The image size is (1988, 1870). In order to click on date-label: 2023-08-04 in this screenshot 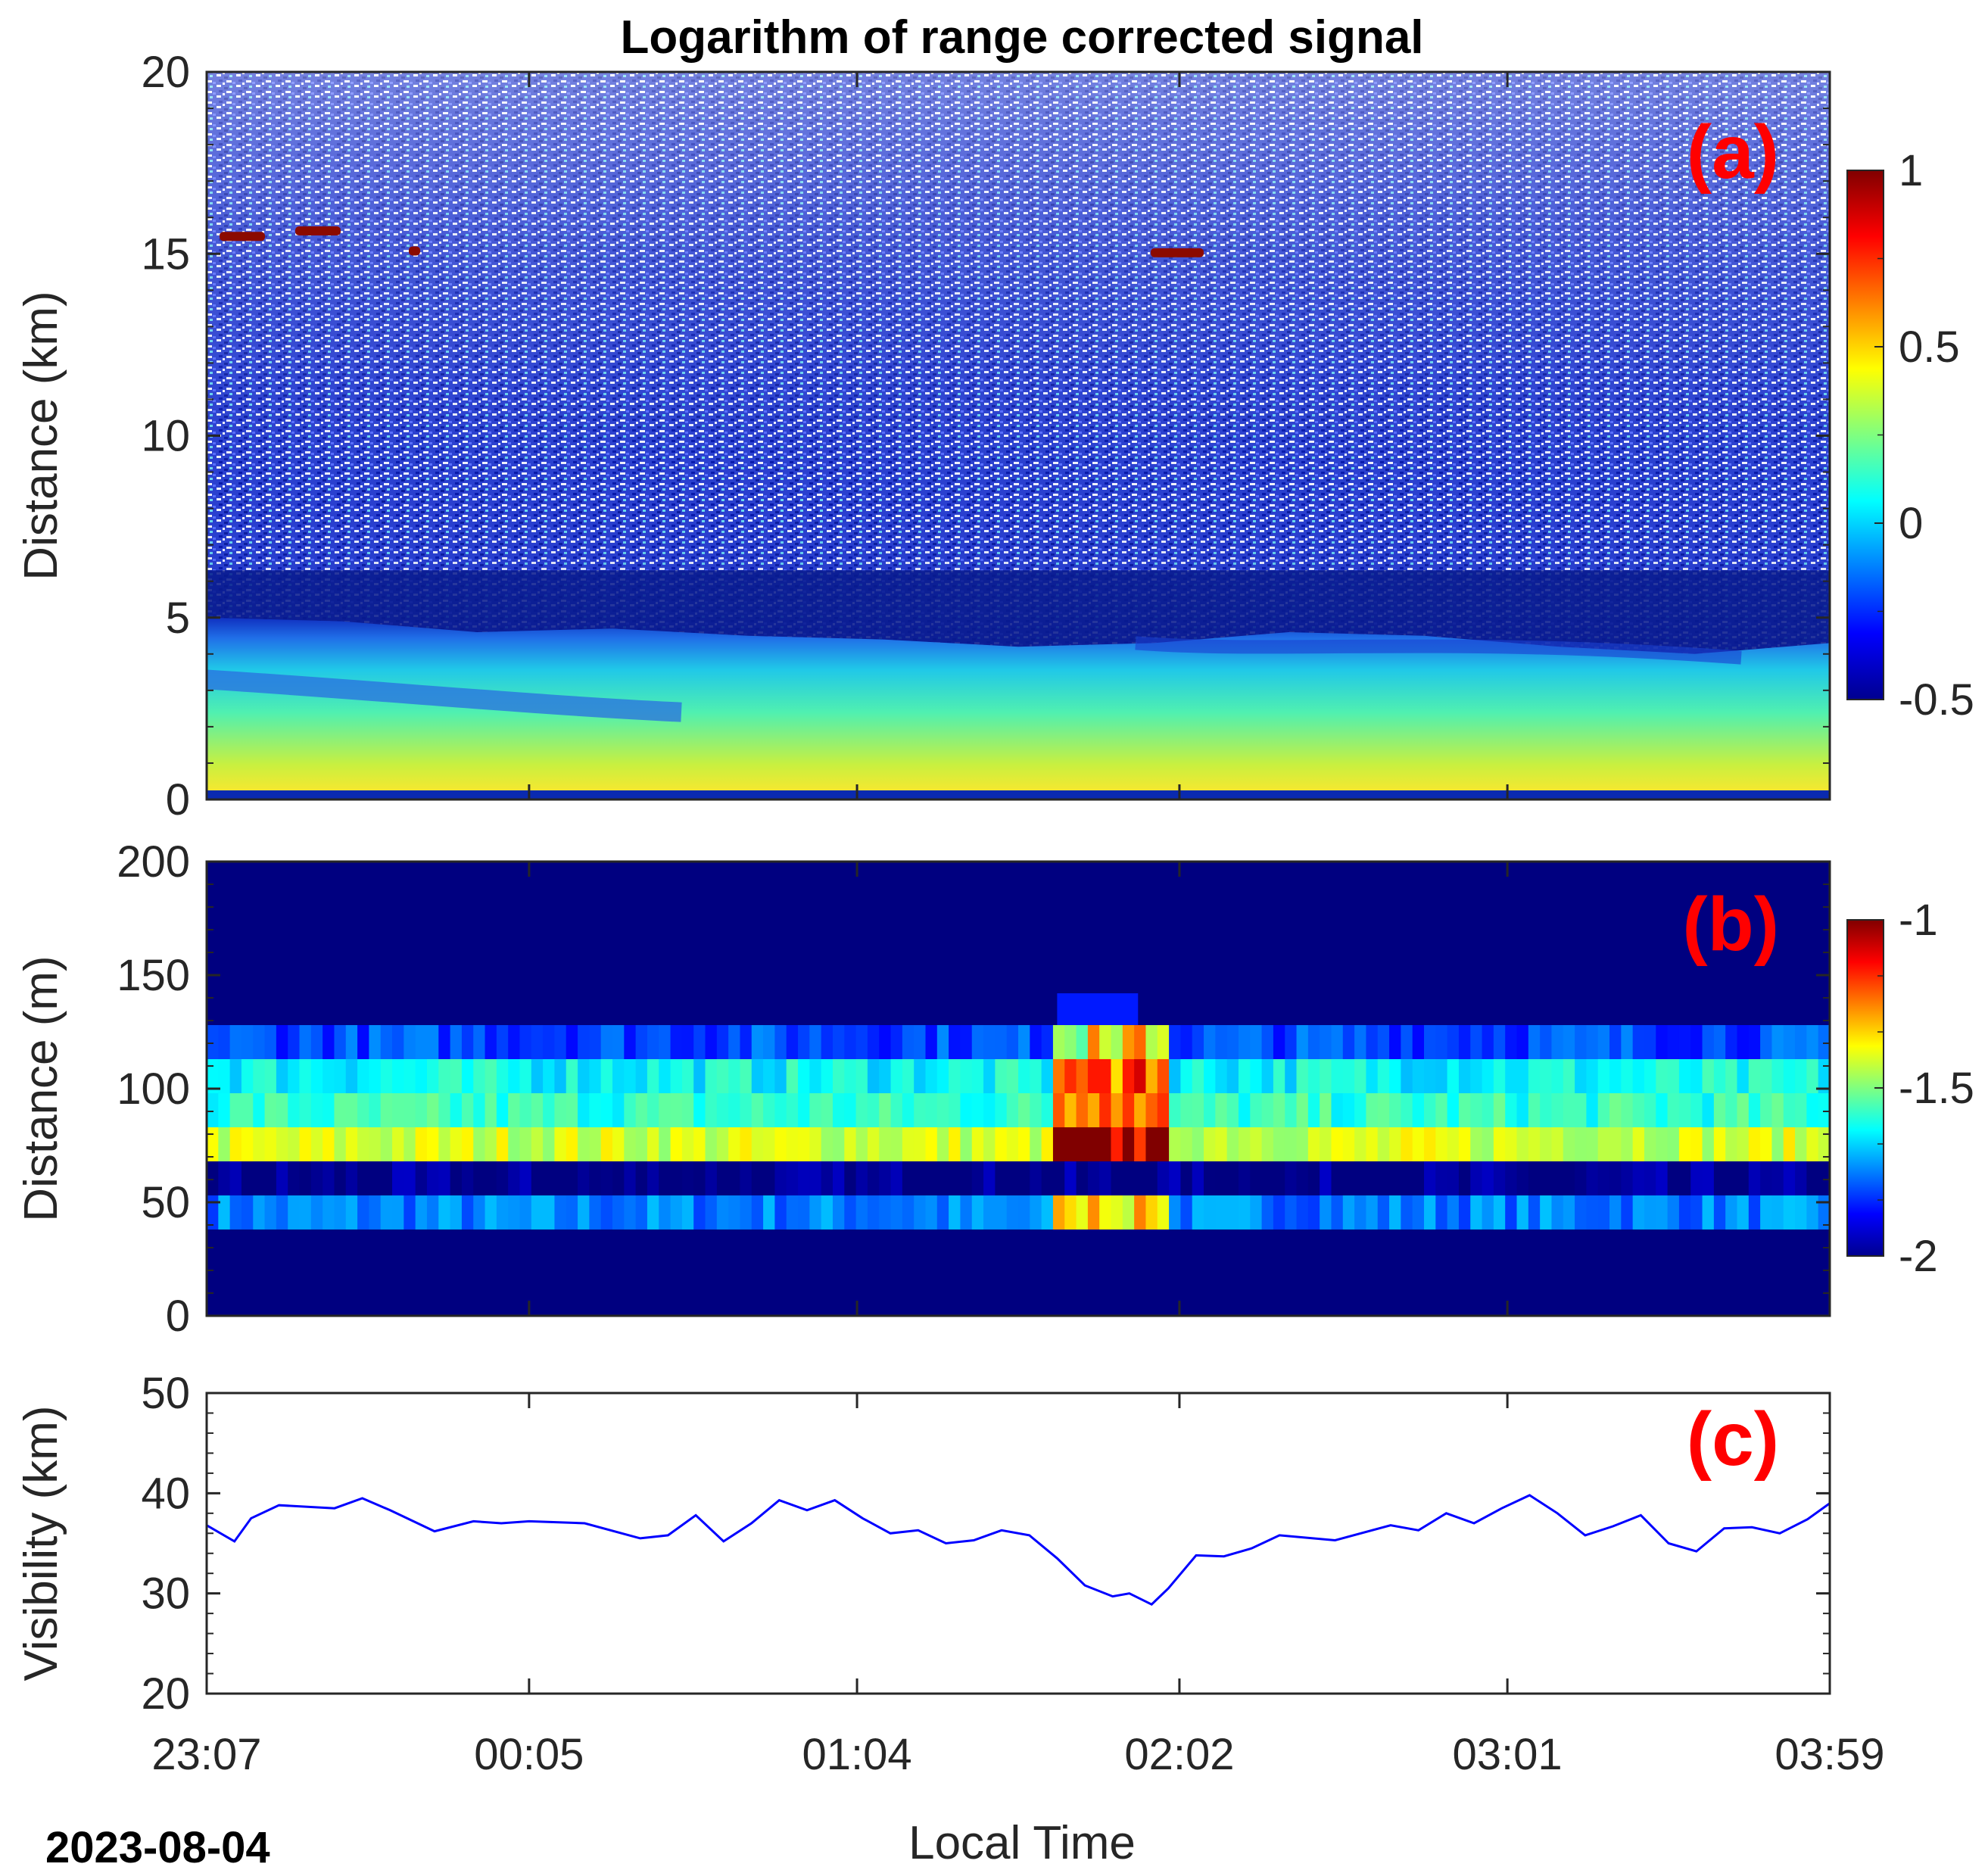, I will do `click(157, 1847)`.